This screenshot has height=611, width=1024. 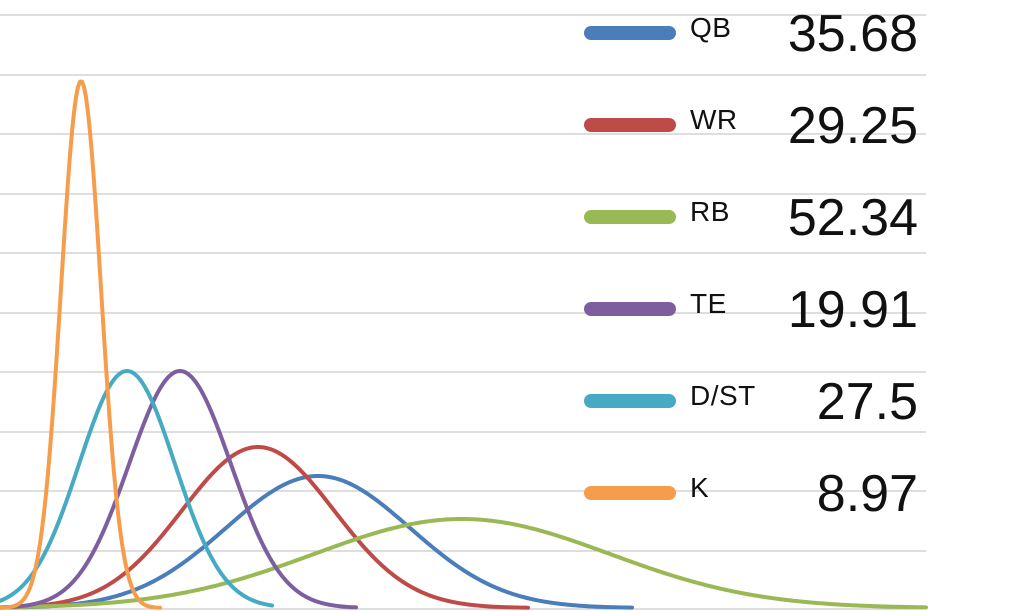 What do you see at coordinates (708, 303) in the screenshot?
I see `legend-label: TE` at bounding box center [708, 303].